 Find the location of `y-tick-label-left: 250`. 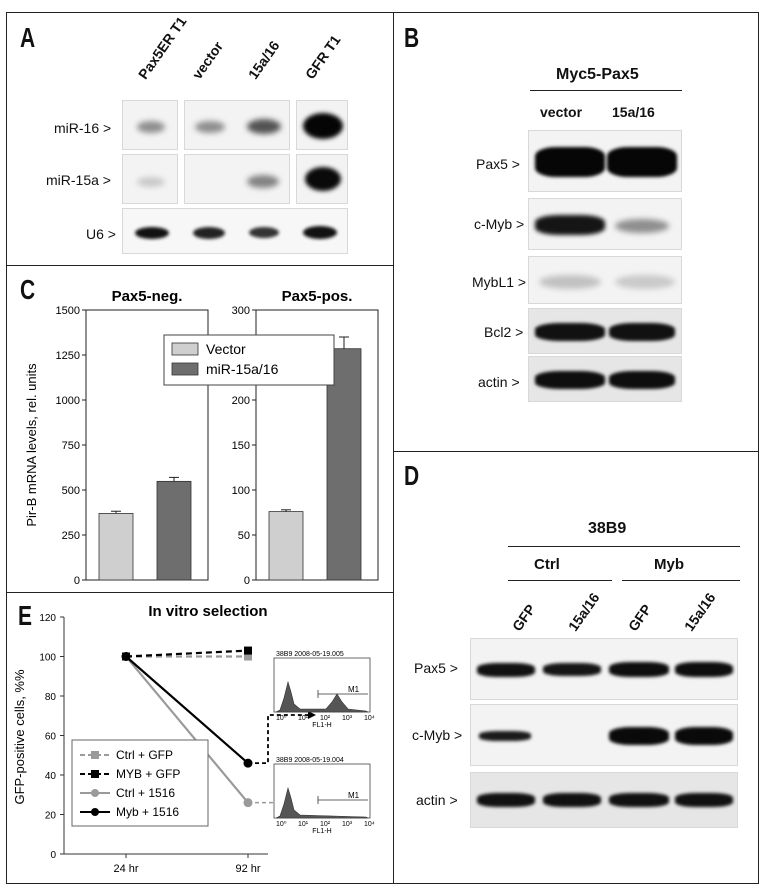

y-tick-label-left: 250 is located at coordinates (71, 536).